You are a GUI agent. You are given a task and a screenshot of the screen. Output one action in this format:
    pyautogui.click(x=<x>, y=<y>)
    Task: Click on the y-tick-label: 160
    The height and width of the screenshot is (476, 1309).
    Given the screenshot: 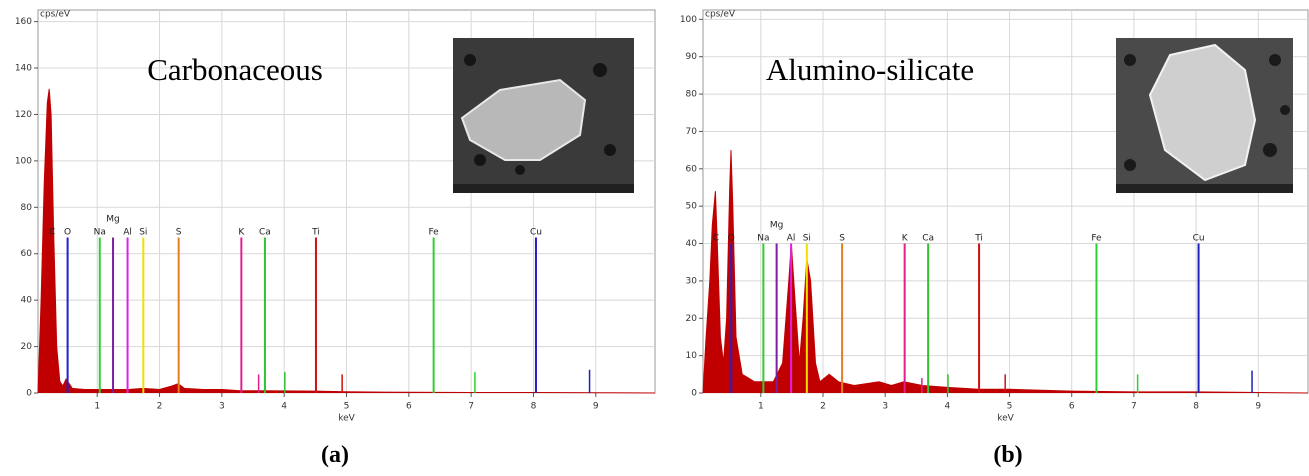 What is the action you would take?
    pyautogui.click(x=23, y=22)
    